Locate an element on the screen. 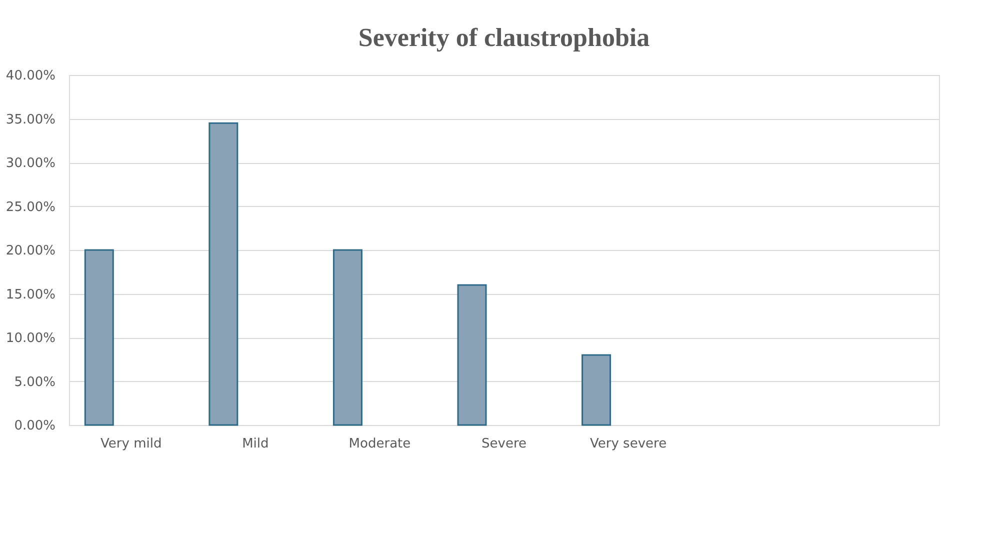 The height and width of the screenshot is (550, 994). x-tick-label: Moderate is located at coordinates (379, 444).